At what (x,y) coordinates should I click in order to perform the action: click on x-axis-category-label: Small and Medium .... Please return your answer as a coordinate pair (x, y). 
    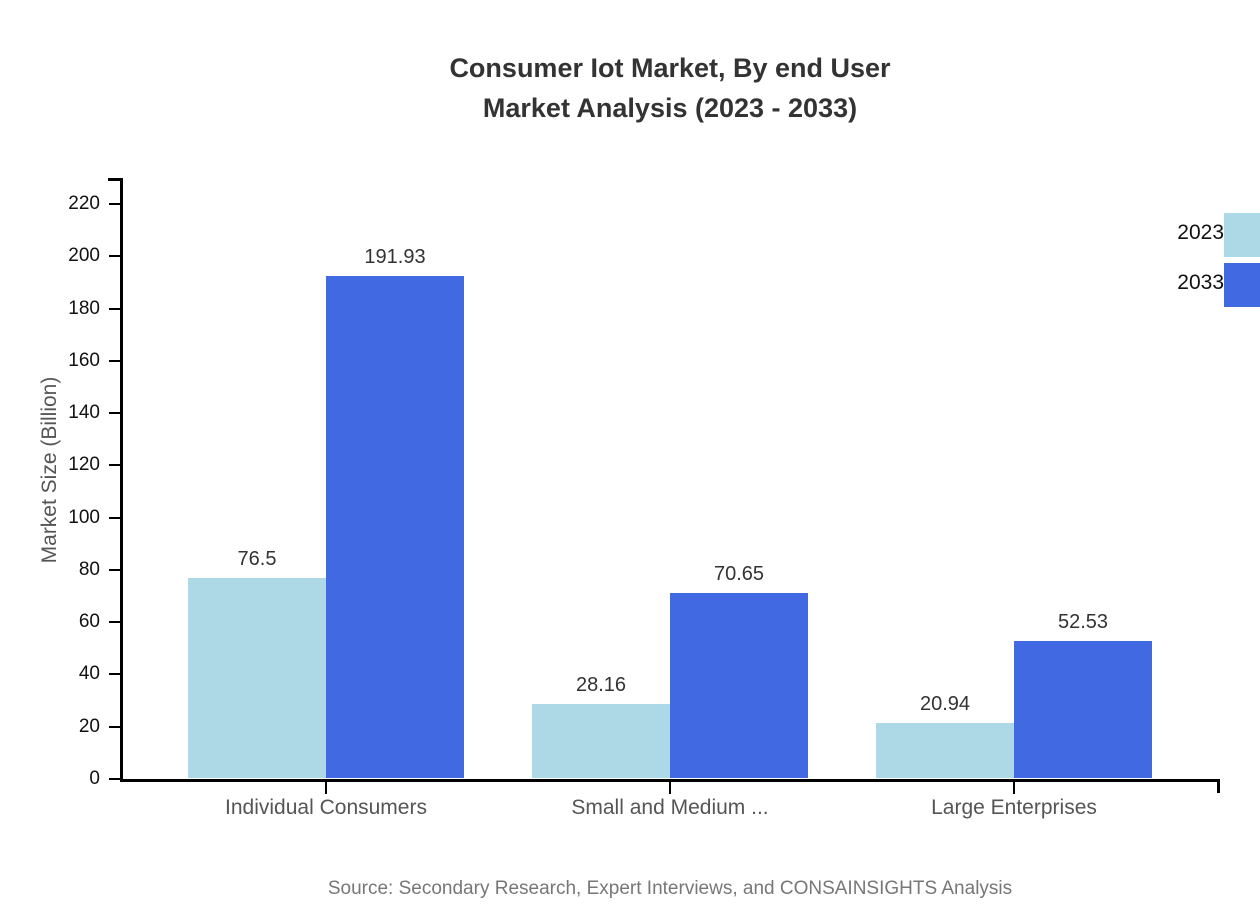
    Looking at the image, I should click on (670, 807).